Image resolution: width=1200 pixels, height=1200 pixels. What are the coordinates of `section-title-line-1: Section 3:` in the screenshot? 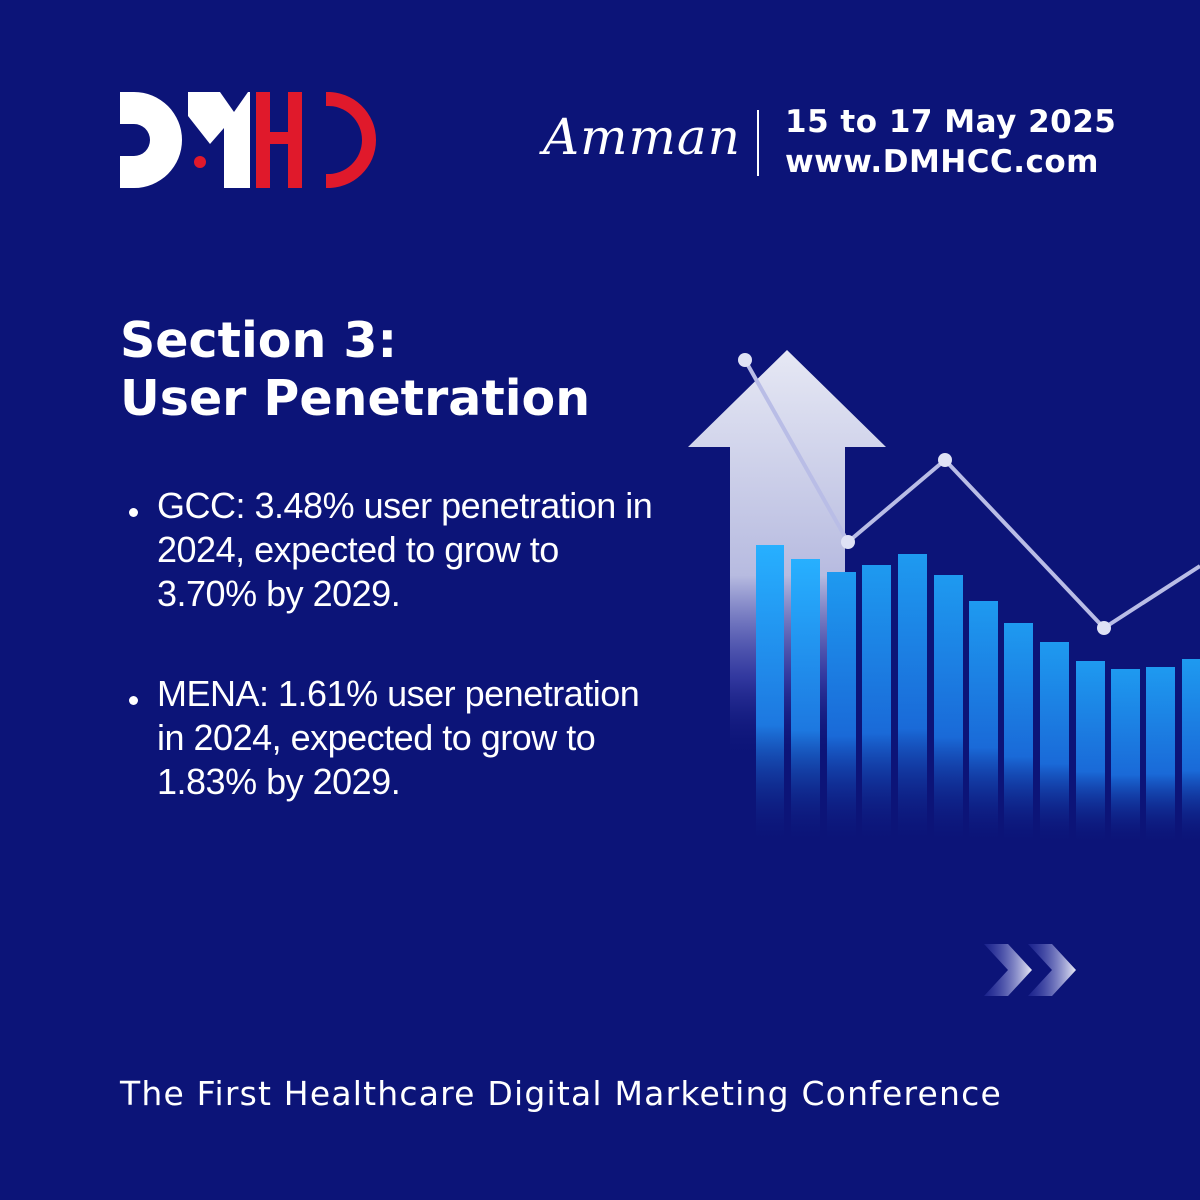 It's located at (259, 340).